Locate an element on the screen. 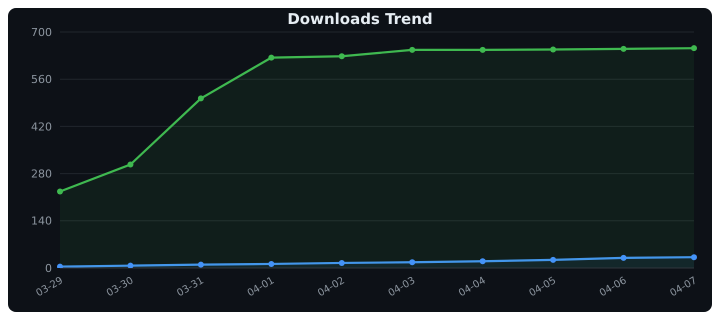 The height and width of the screenshot is (320, 720). y-tick-label: 420 is located at coordinates (41, 127).